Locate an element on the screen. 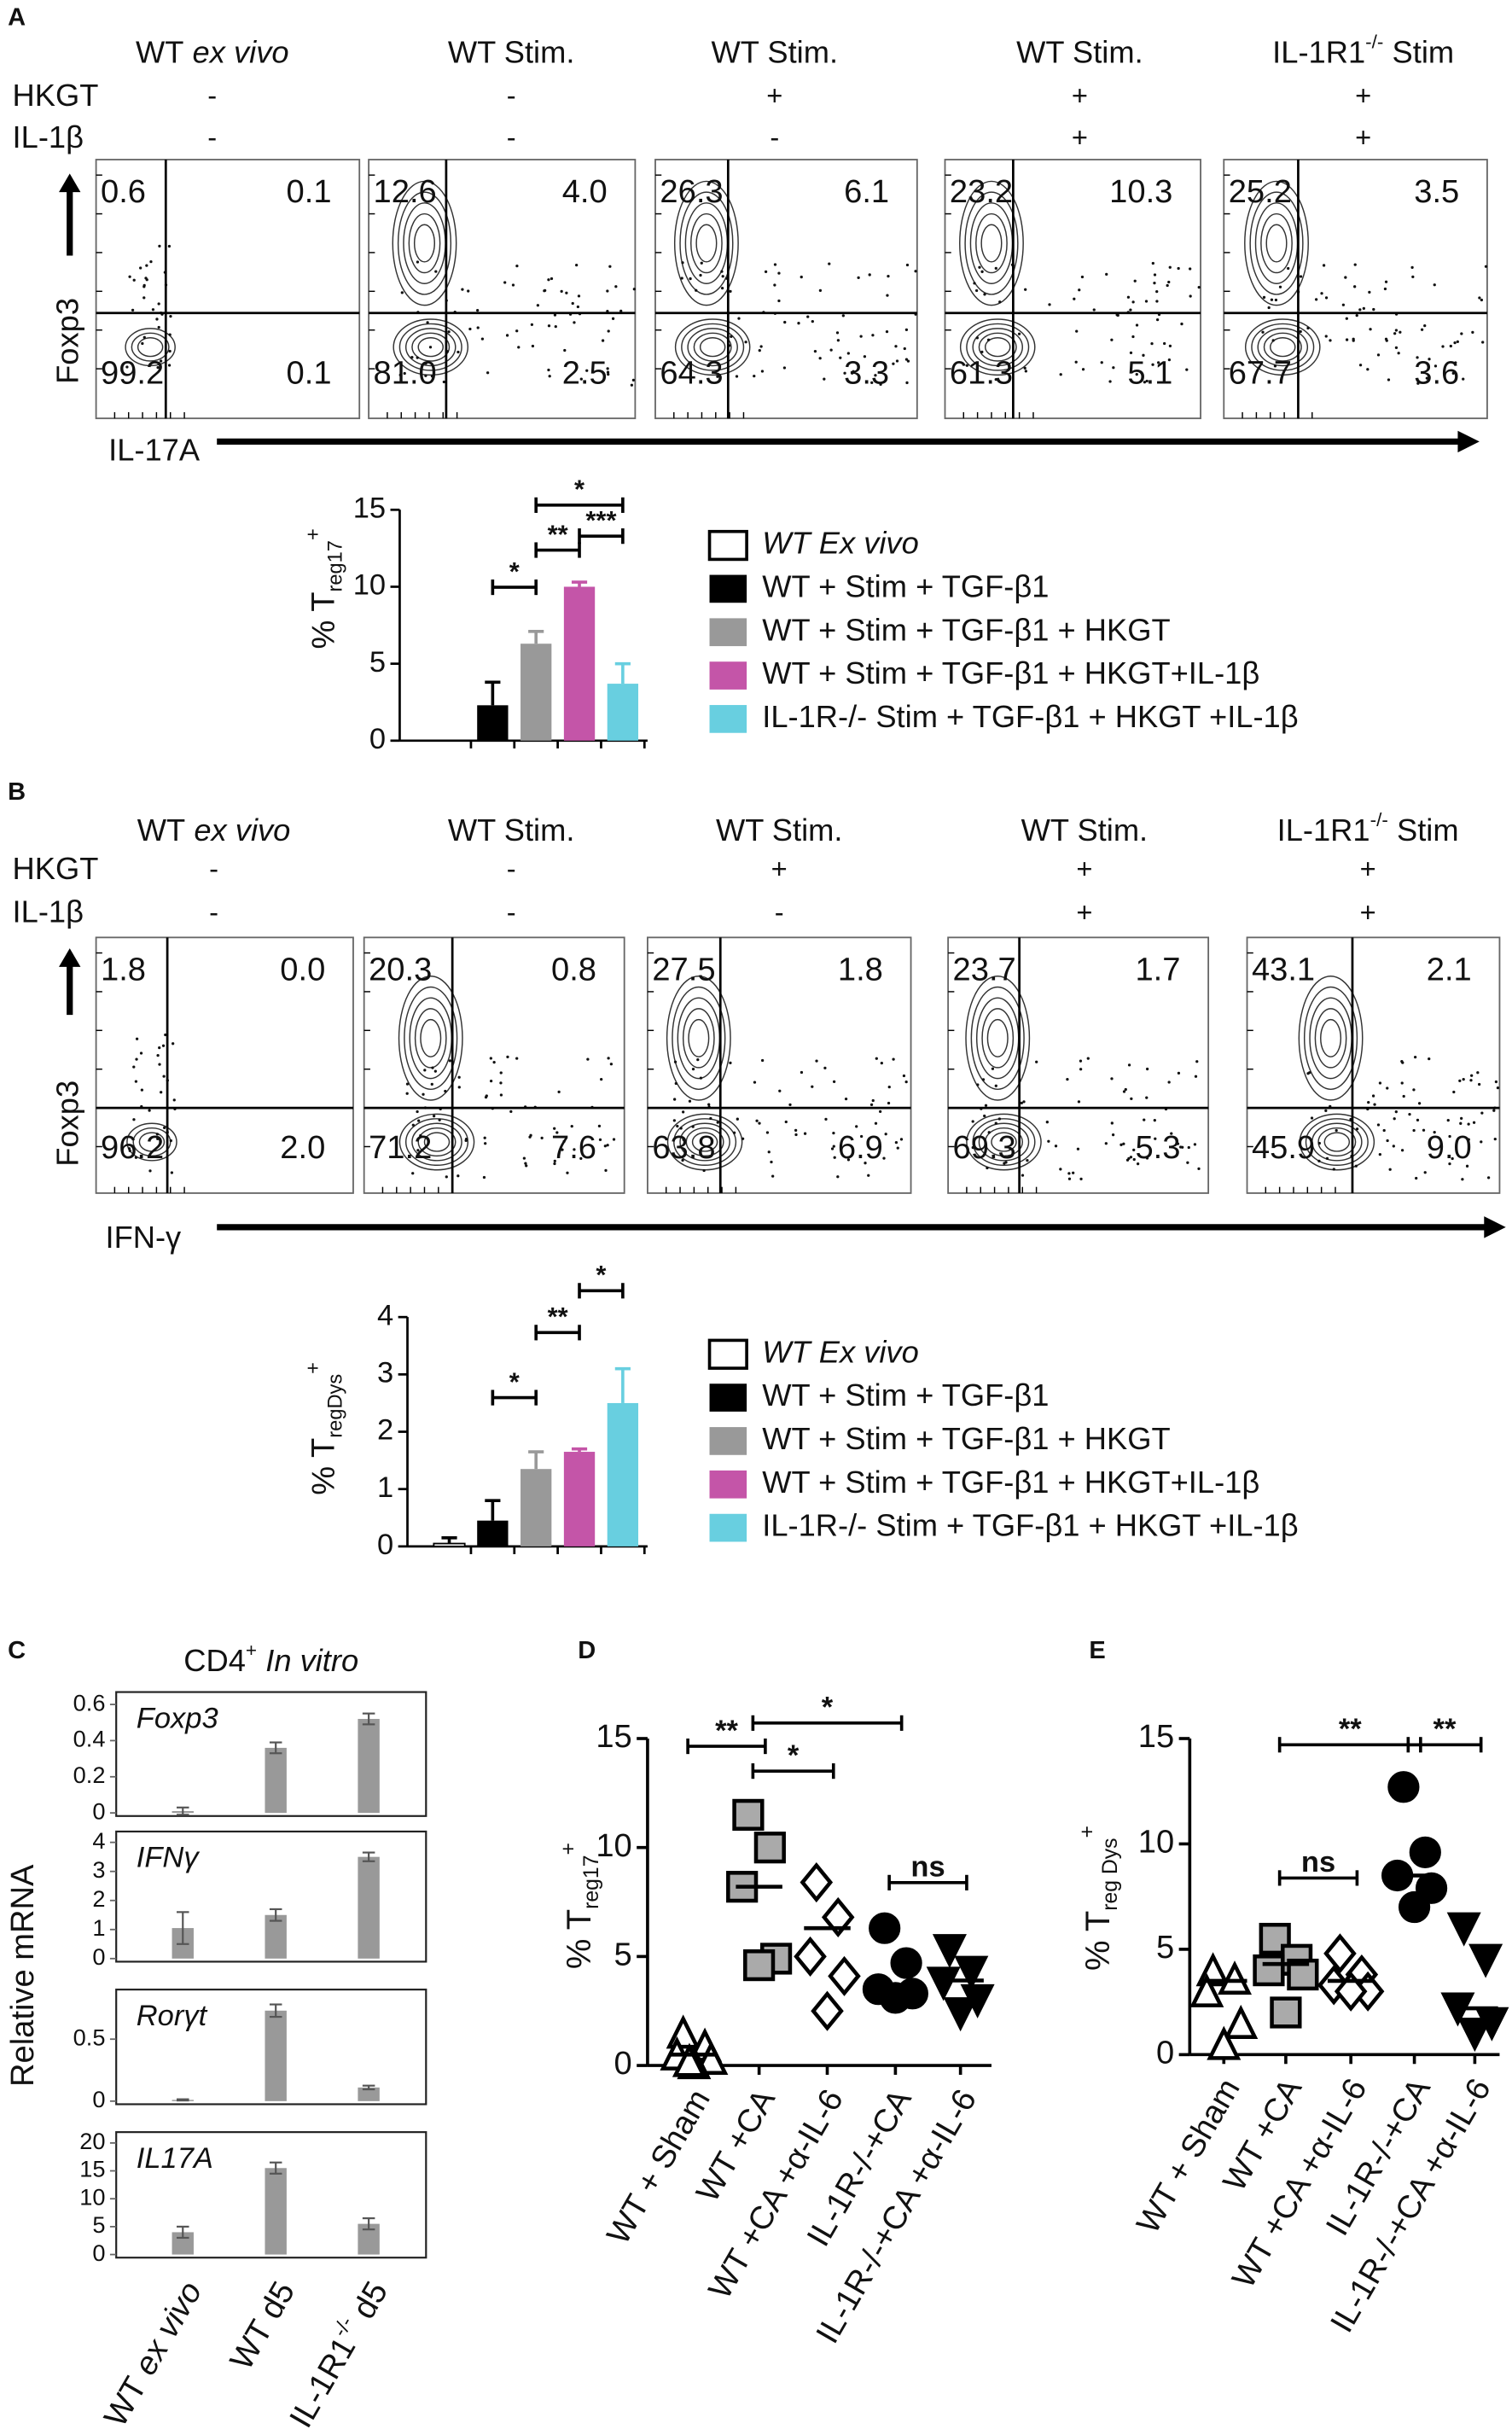 The image size is (1512, 2429). y-axis-label: % Treg17+ is located at coordinates (325, 588).